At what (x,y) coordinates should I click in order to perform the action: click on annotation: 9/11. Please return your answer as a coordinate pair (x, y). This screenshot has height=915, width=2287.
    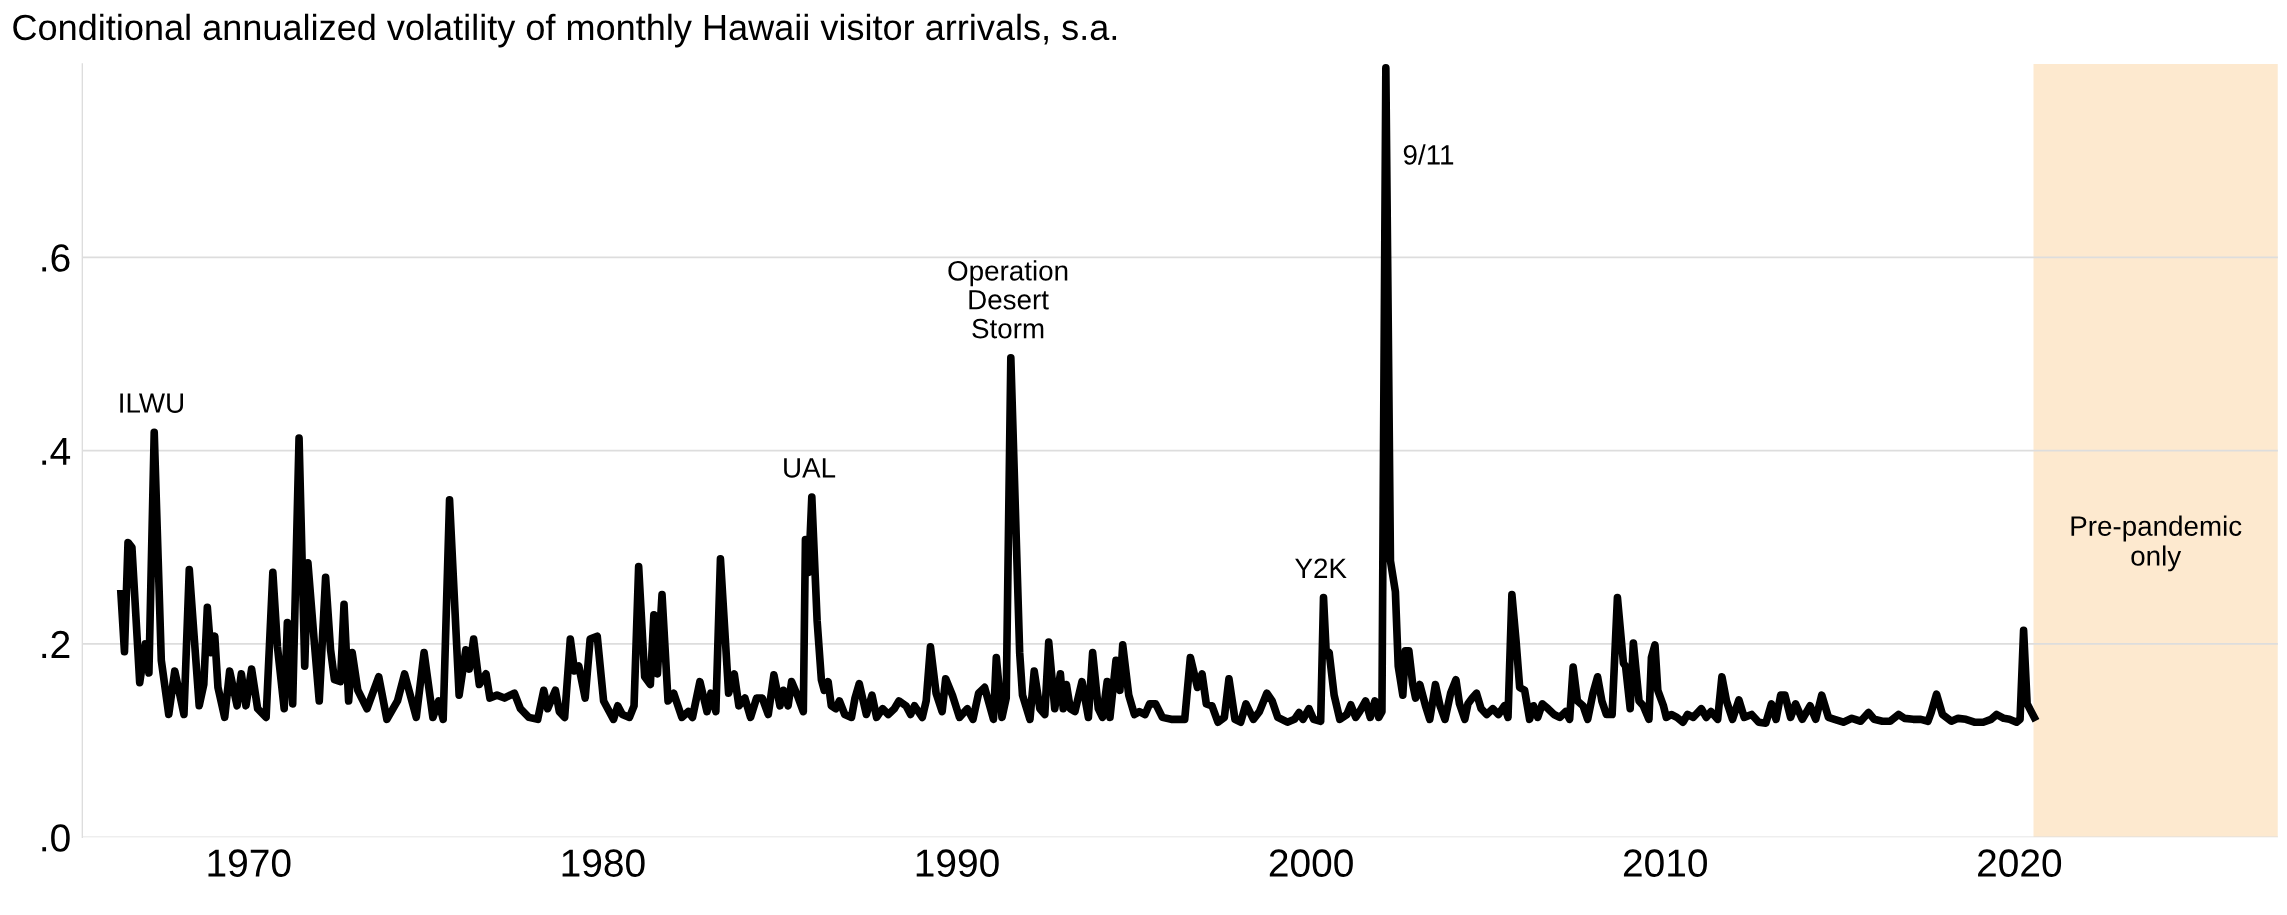
    Looking at the image, I should click on (1428, 154).